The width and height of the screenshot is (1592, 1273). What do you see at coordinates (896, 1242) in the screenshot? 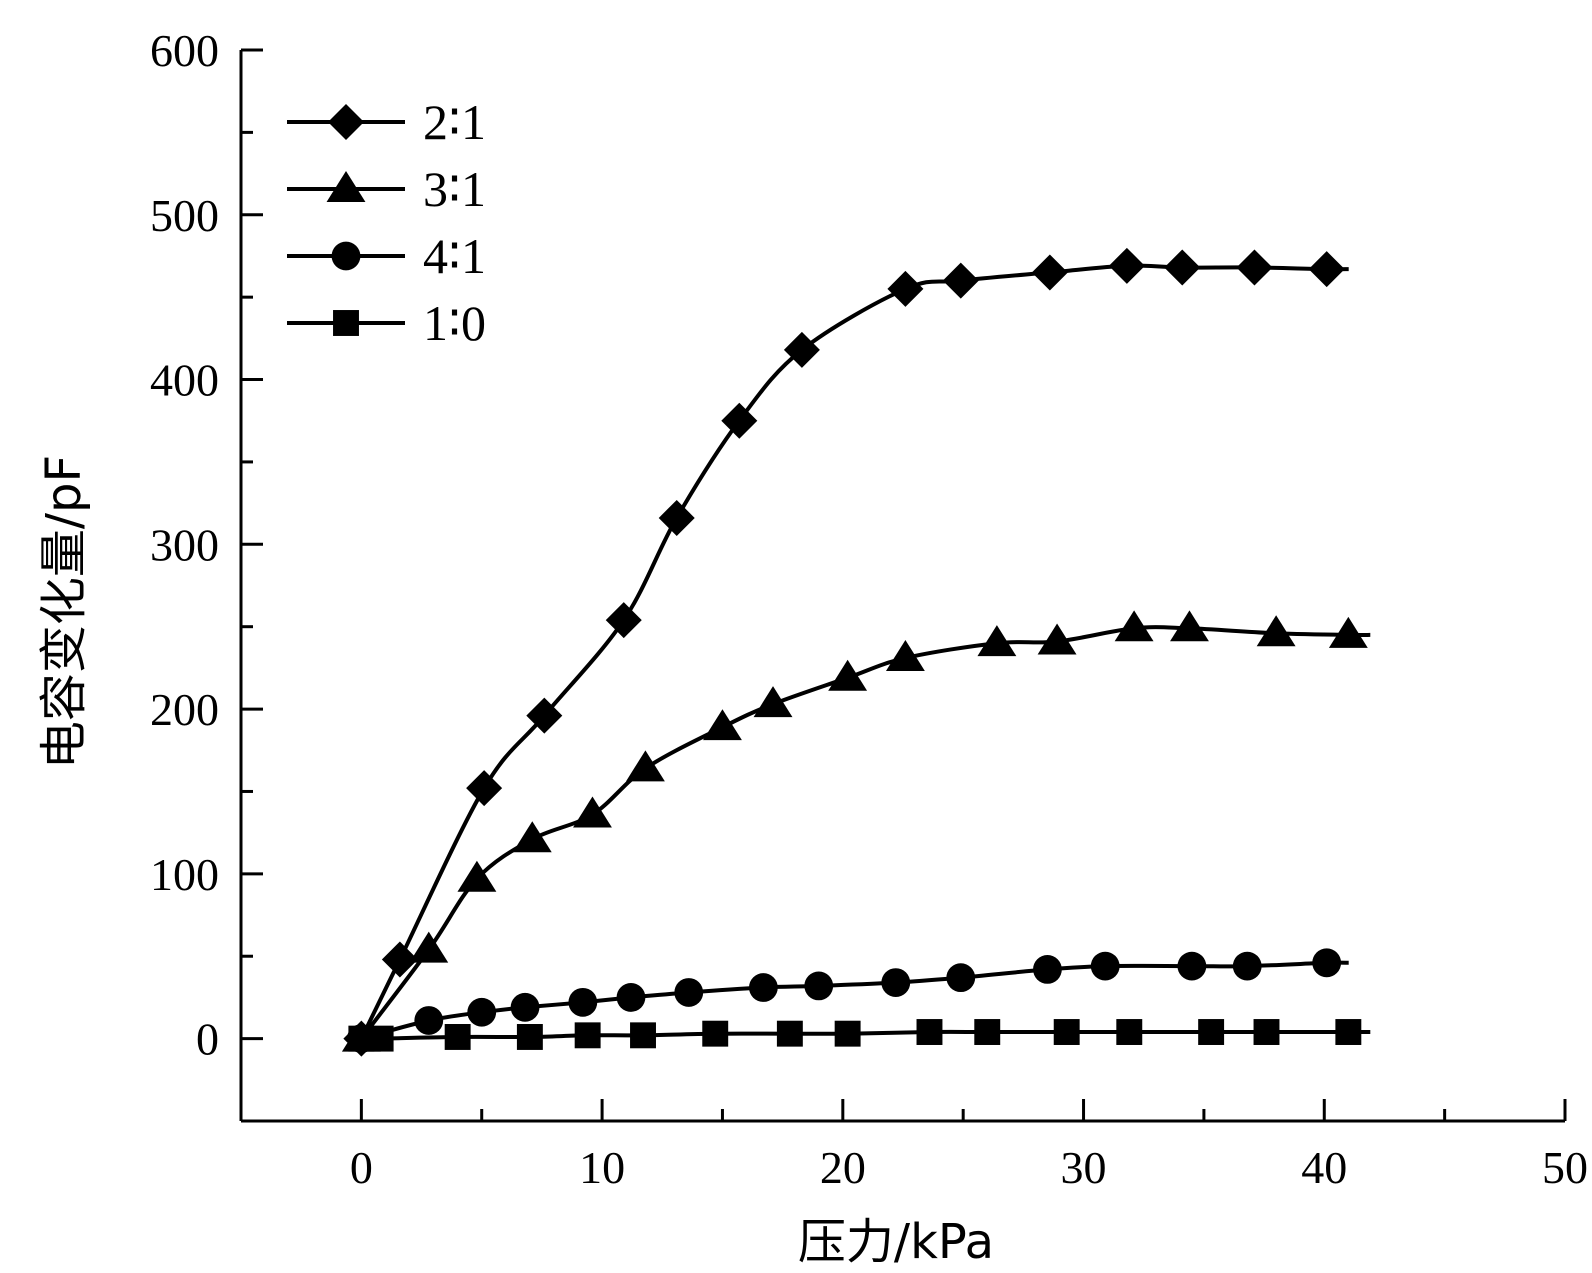
I see `x-axis-title: 压力/kPa` at bounding box center [896, 1242].